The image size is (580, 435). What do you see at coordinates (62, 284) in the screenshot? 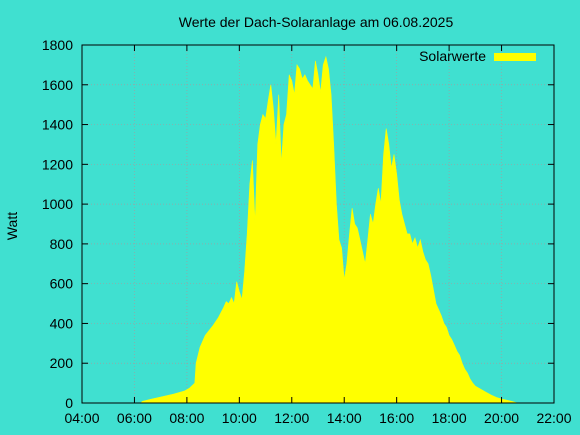
I see `y-tick-label: 600` at bounding box center [62, 284].